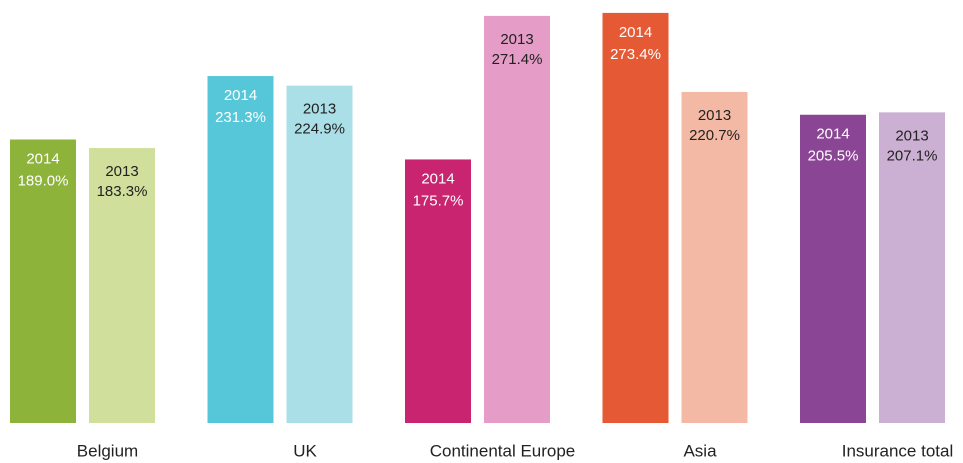 Image resolution: width=963 pixels, height=463 pixels. I want to click on category-label: Asia, so click(700, 450).